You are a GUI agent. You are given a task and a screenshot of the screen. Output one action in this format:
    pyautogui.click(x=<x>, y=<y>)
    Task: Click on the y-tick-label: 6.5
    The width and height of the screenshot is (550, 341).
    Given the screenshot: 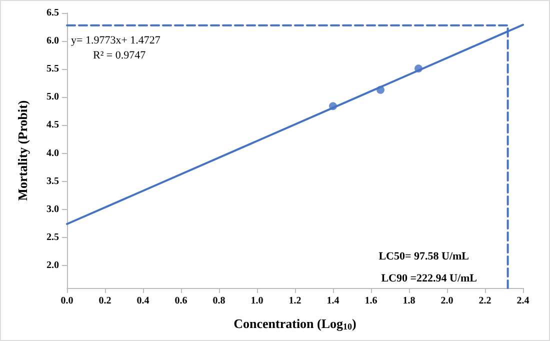 What is the action you would take?
    pyautogui.click(x=52, y=13)
    